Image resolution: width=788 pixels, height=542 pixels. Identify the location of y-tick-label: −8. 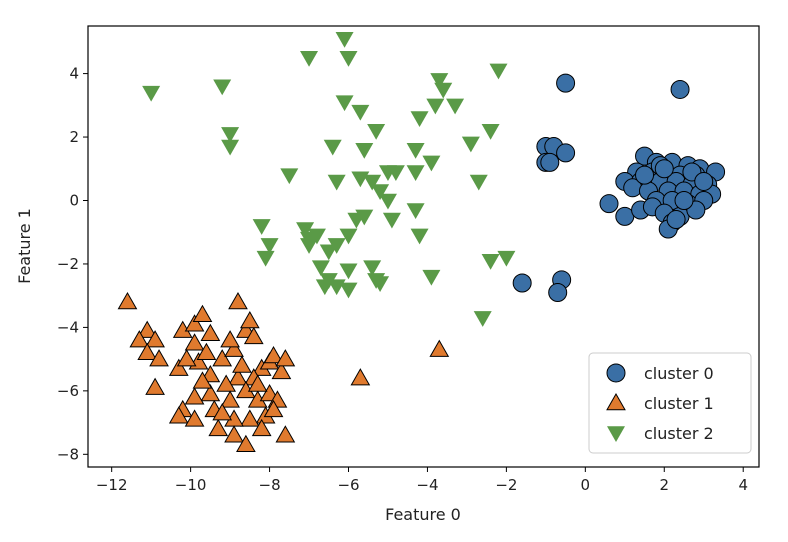
(68, 454).